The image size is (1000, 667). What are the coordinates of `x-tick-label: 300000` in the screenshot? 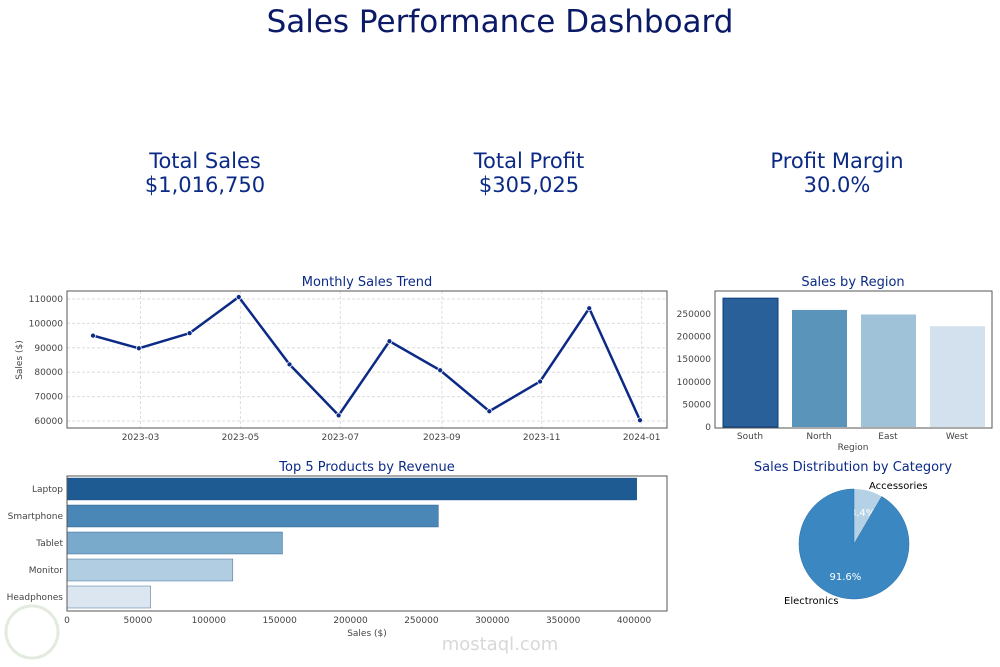 It's located at (492, 621).